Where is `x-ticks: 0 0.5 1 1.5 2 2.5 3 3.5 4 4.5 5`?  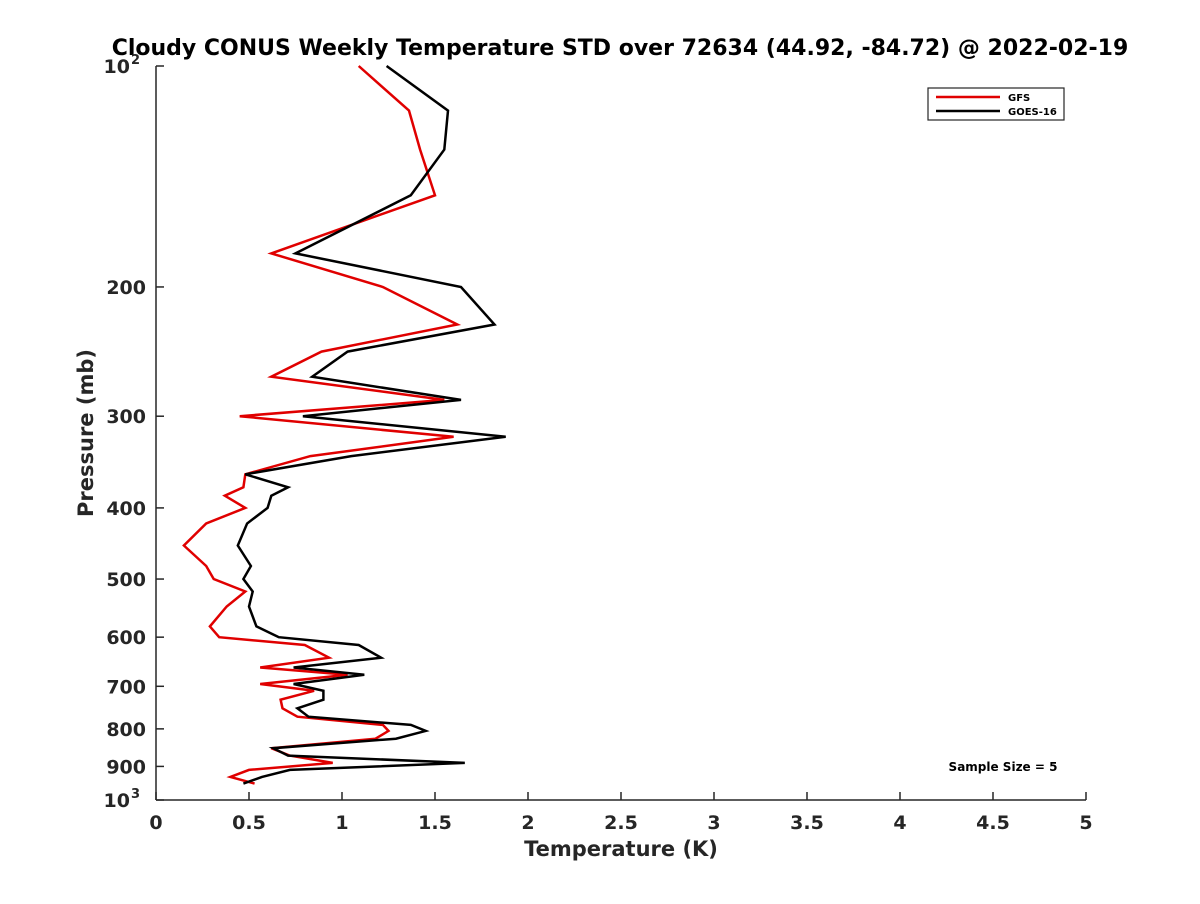
x-ticks: 0 0.5 1 1.5 2 2.5 3 3.5 4 4.5 5 is located at coordinates (621, 813).